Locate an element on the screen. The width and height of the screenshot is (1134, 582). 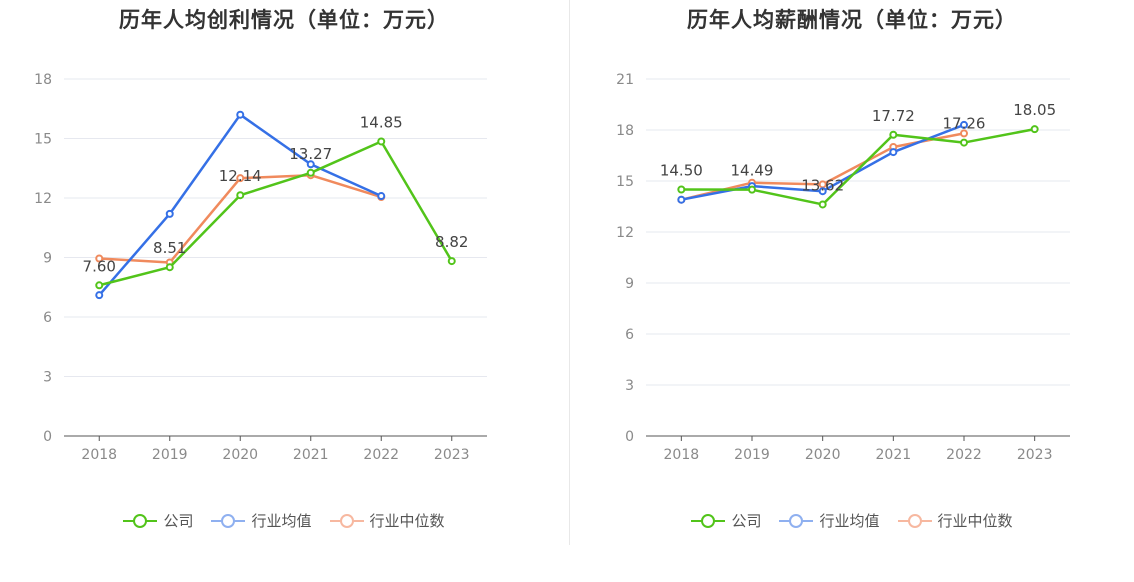
y-tick-label: 21 is located at coordinates (625, 80).